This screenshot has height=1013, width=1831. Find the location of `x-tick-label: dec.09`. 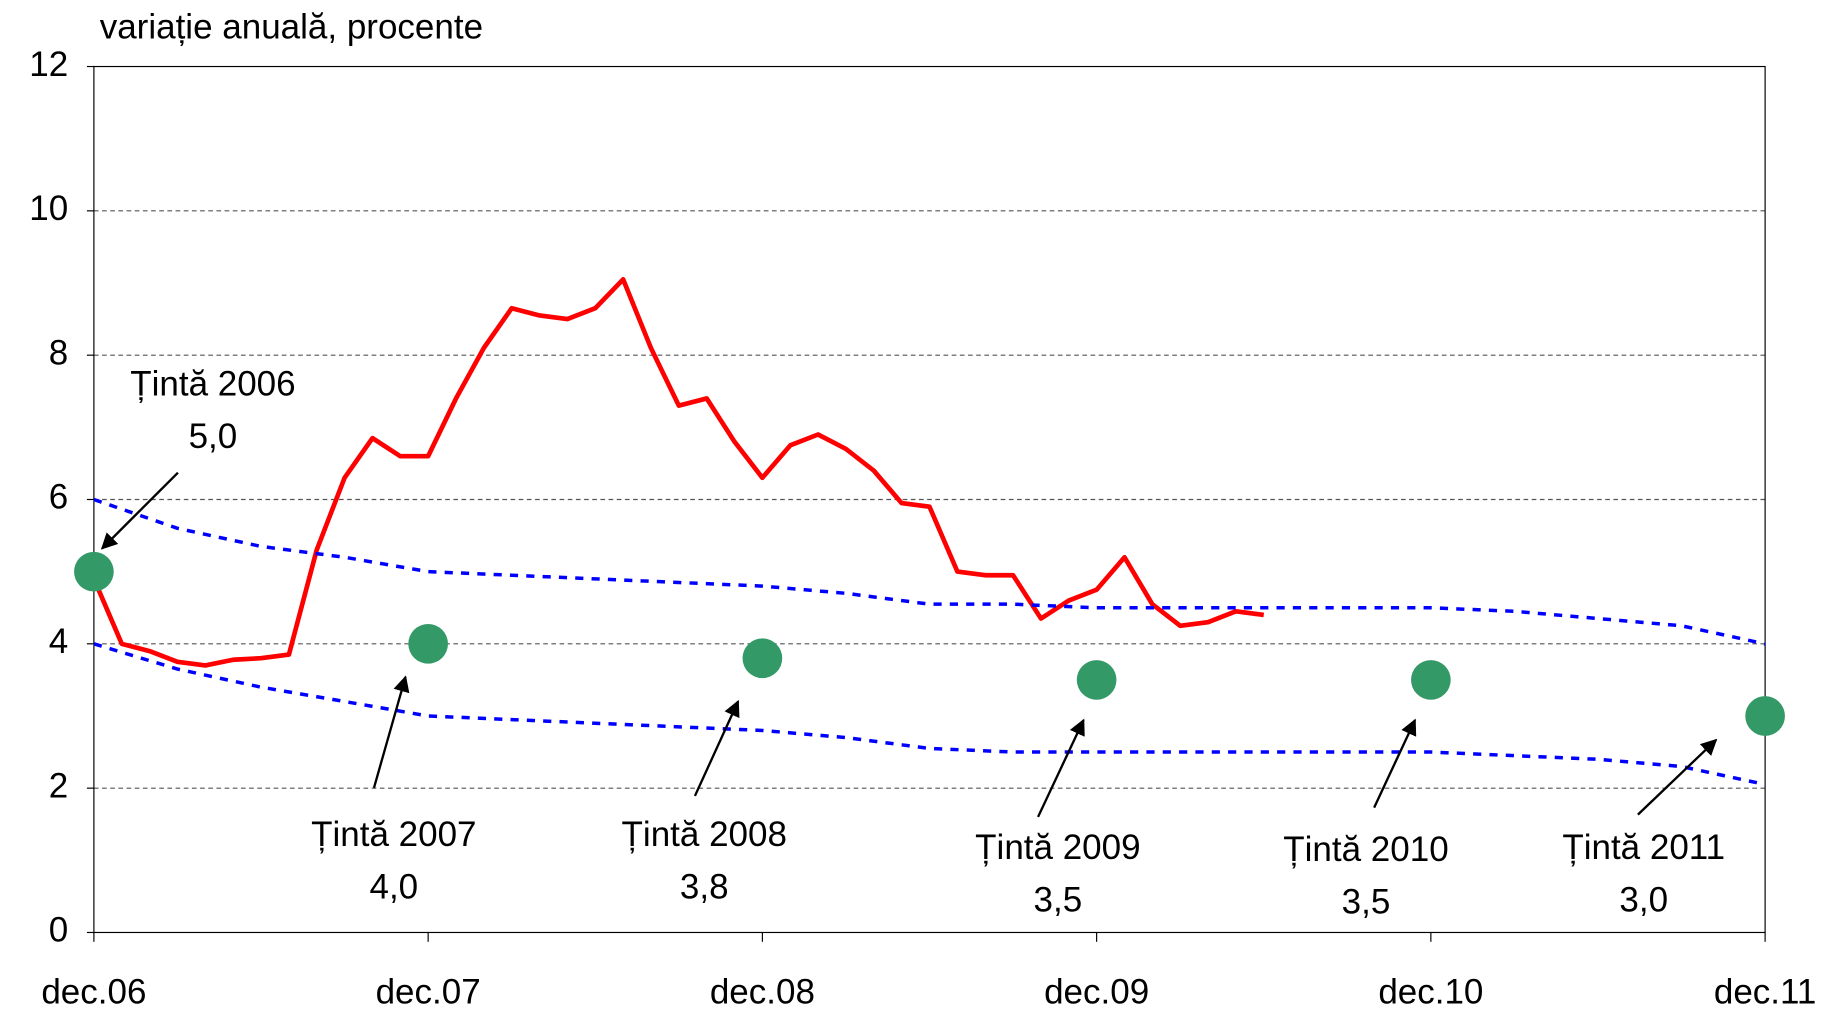

x-tick-label: dec.09 is located at coordinates (1096, 992).